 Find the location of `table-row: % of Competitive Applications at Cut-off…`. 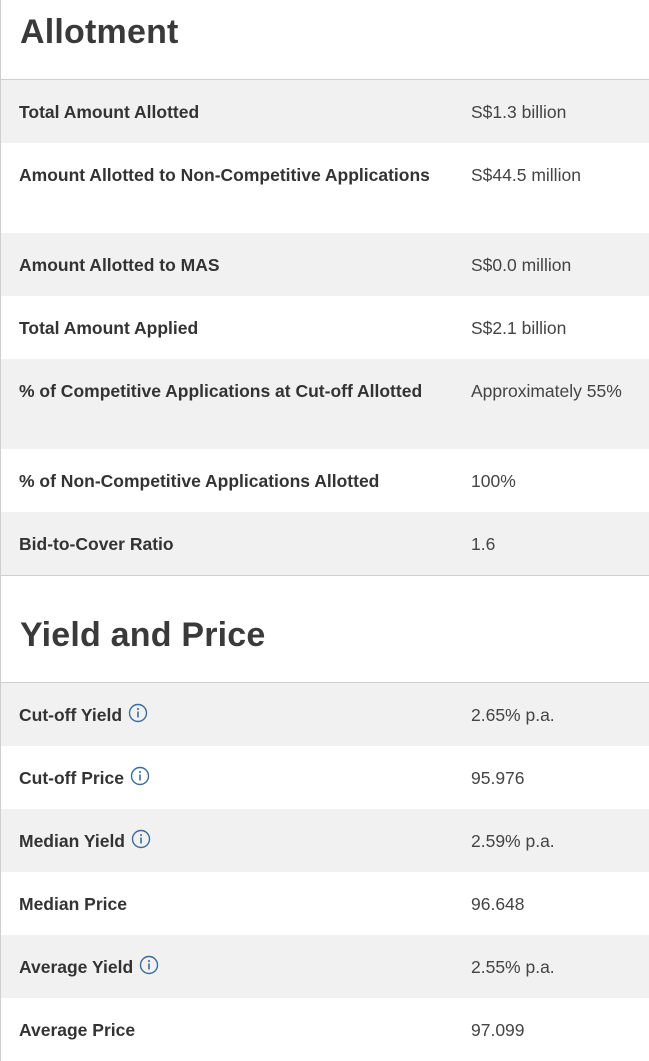

table-row: % of Competitive Applications at Cut-off… is located at coordinates (325, 404).